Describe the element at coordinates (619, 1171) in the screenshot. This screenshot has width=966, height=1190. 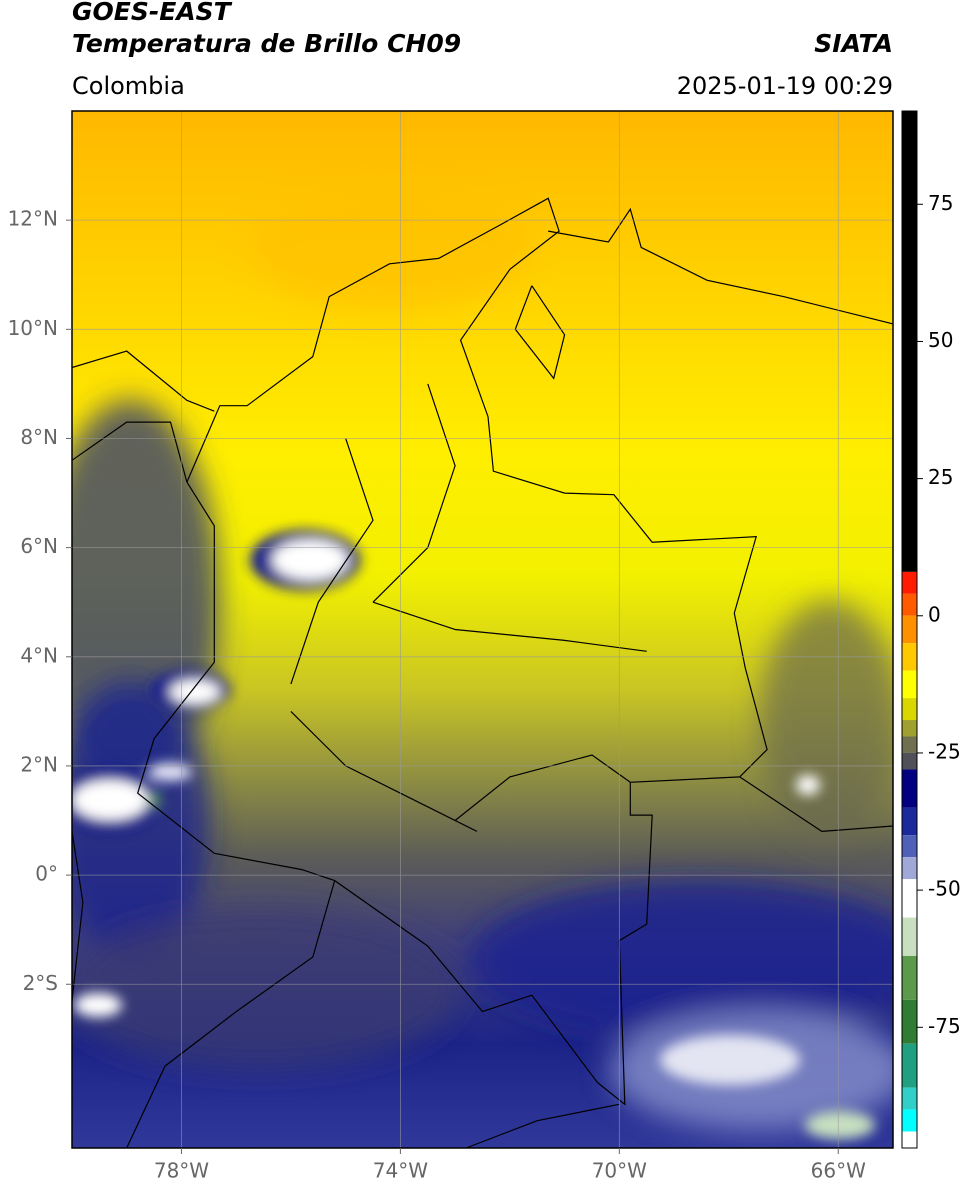
I see `x-tick-label: 70°W` at that location.